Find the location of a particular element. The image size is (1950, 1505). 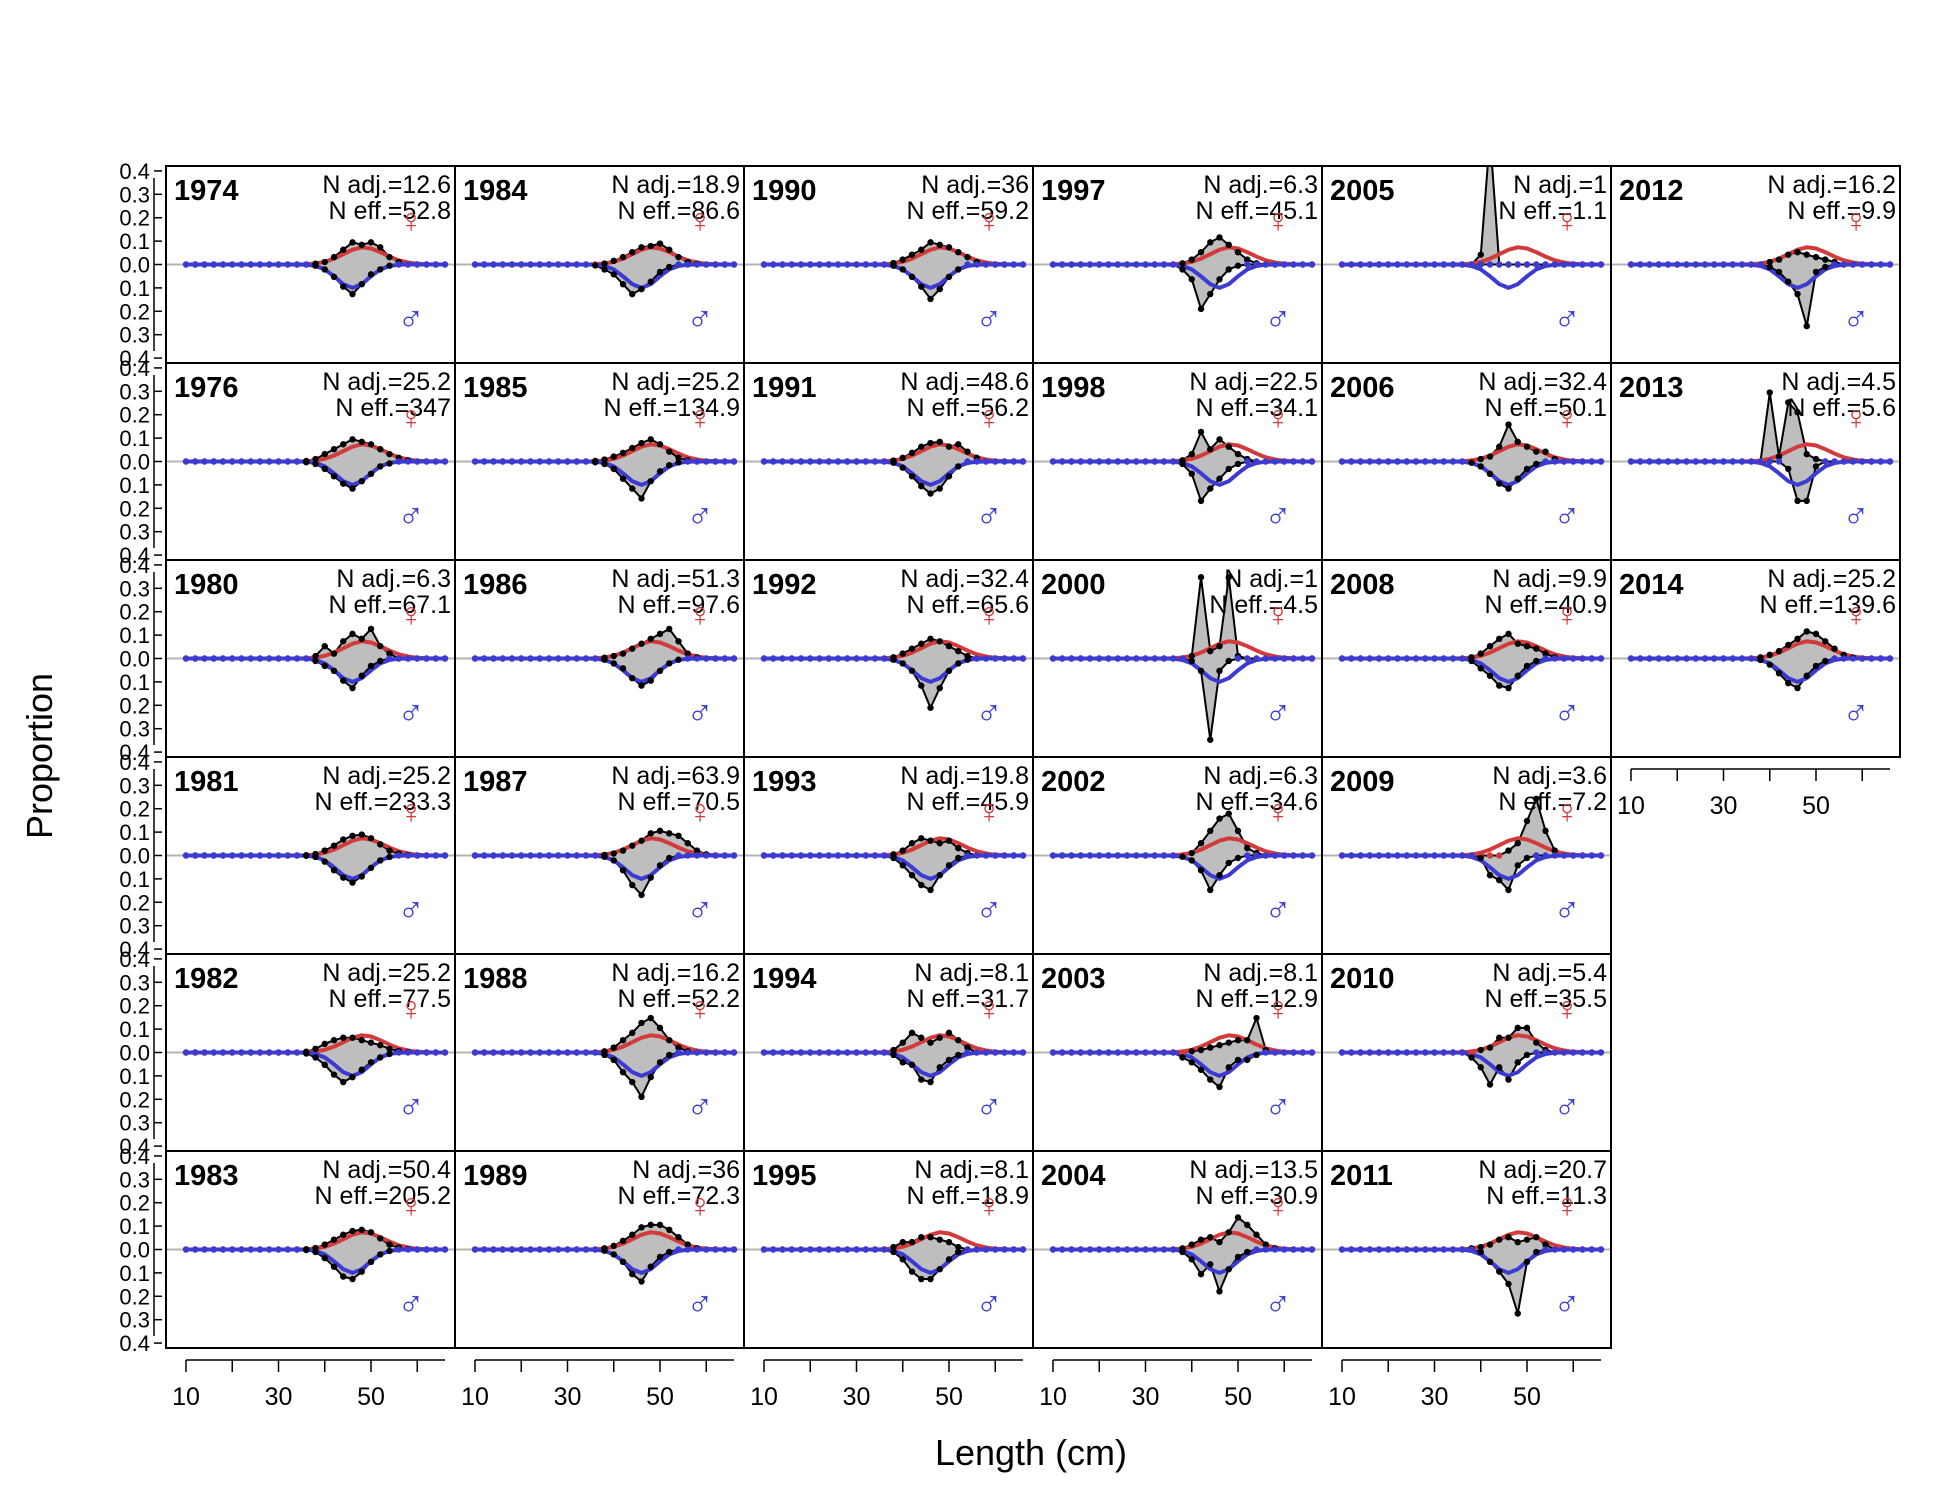

panel-n-adj-label: N adj.=32.4 is located at coordinates (1542, 382).